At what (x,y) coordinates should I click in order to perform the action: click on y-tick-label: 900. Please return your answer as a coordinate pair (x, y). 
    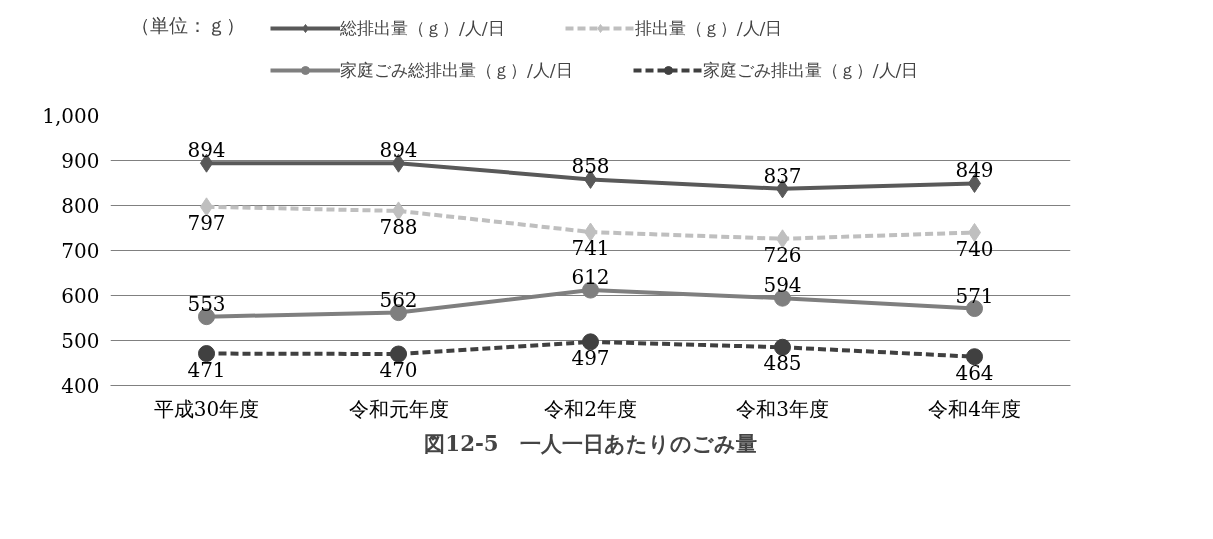
    Looking at the image, I should click on (80, 161).